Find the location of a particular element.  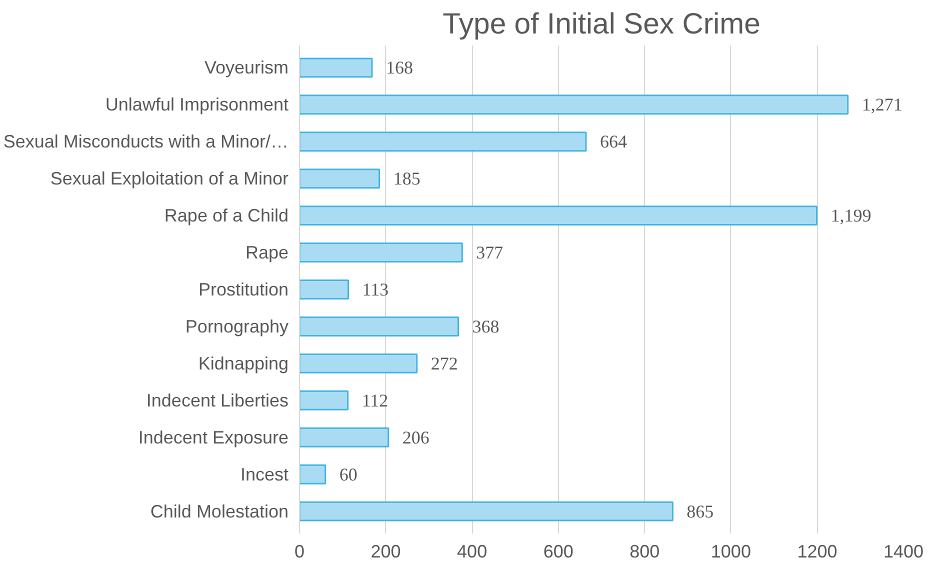

data-label: 185 is located at coordinates (406, 178).